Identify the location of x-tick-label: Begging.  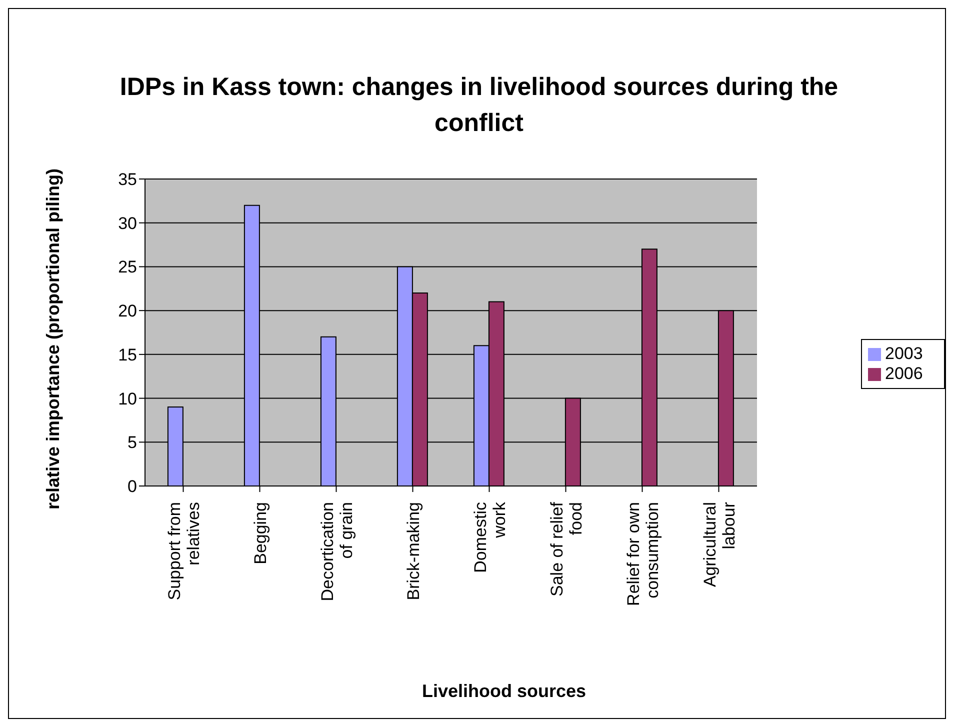
(260, 533).